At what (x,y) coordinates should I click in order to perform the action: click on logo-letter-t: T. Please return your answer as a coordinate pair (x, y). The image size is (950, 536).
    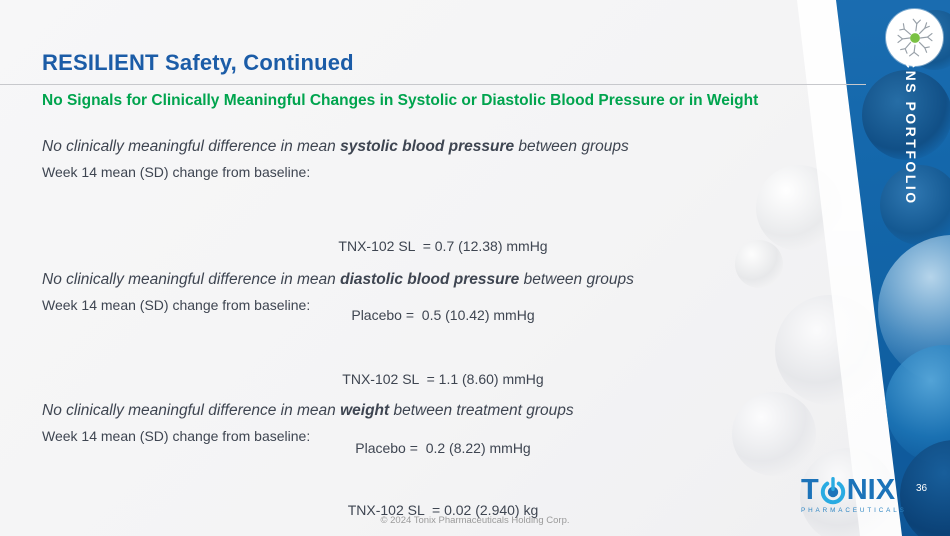
    Looking at the image, I should click on (810, 490).